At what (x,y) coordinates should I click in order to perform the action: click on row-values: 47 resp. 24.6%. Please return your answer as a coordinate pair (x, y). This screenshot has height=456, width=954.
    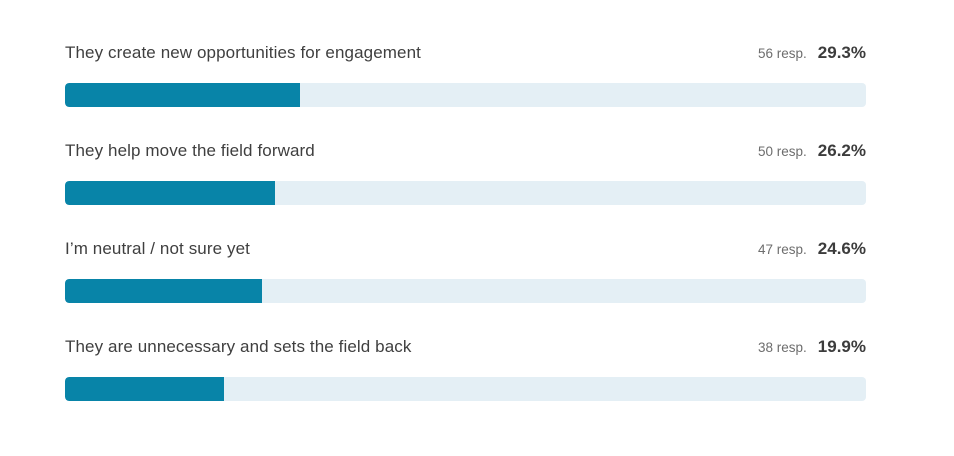
    Looking at the image, I should click on (812, 249).